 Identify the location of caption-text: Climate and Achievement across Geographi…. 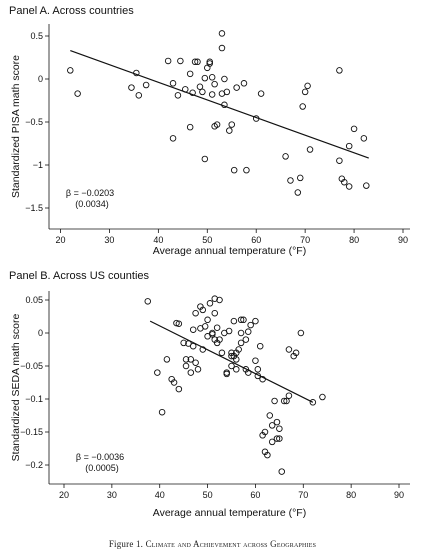
(231, 544).